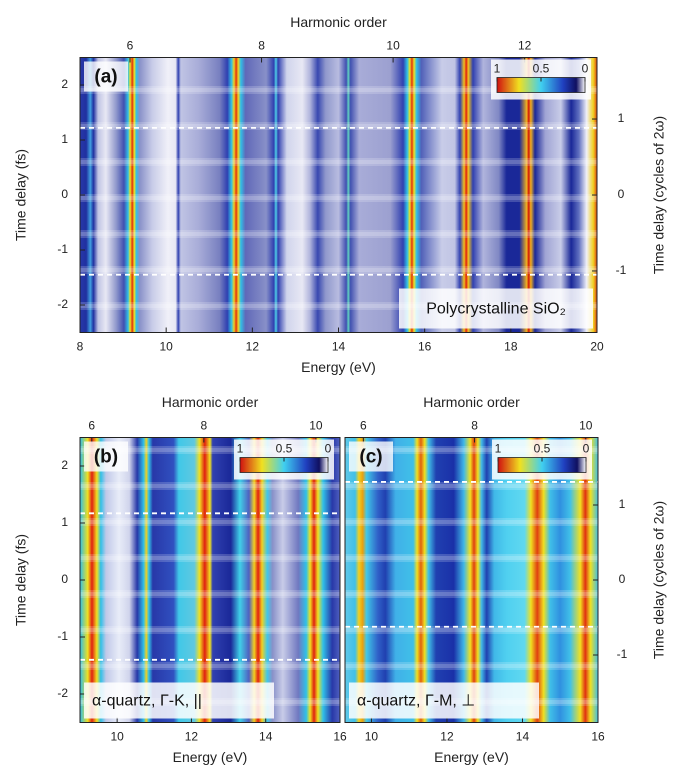 The image size is (685, 776). What do you see at coordinates (525, 46) in the screenshot?
I see `x2-tick-label: 12` at bounding box center [525, 46].